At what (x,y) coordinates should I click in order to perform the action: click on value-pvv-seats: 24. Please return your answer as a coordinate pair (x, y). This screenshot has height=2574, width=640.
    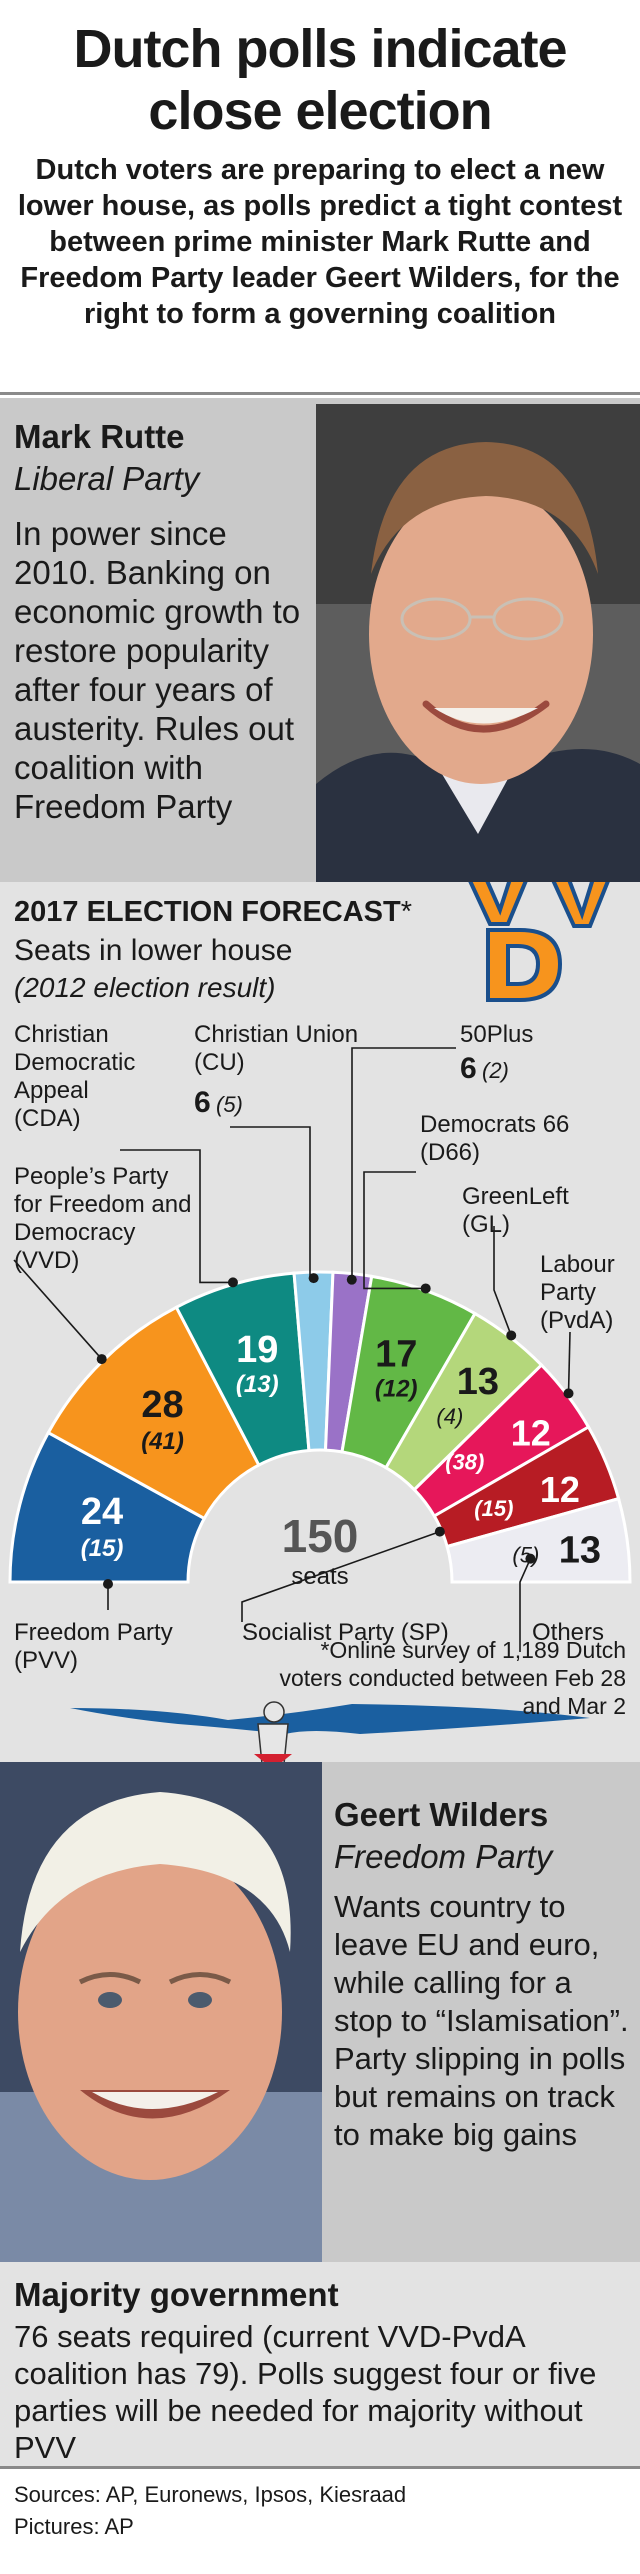
    Looking at the image, I should click on (102, 1512).